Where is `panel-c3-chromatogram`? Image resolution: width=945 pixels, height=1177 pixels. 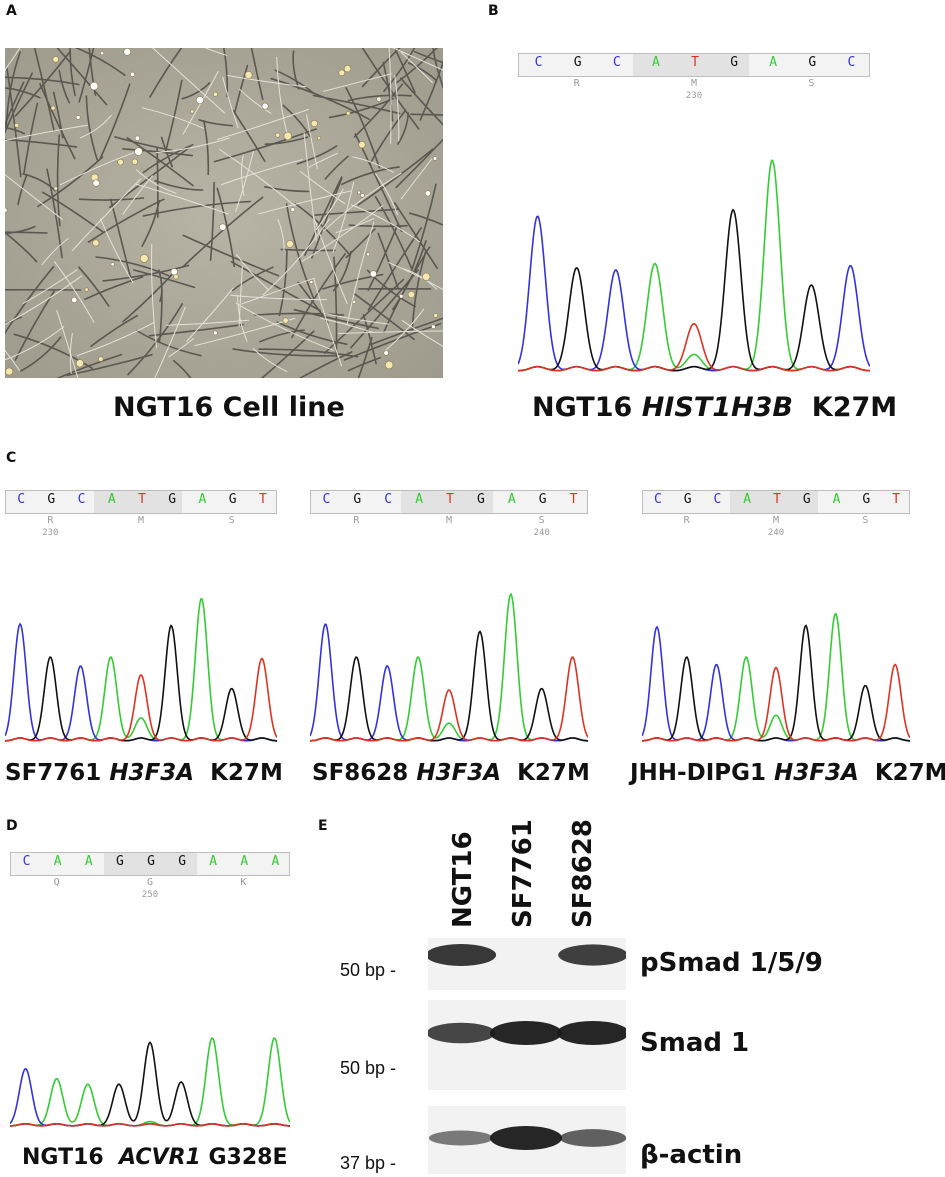
panel-c3-chromatogram is located at coordinates (776, 677).